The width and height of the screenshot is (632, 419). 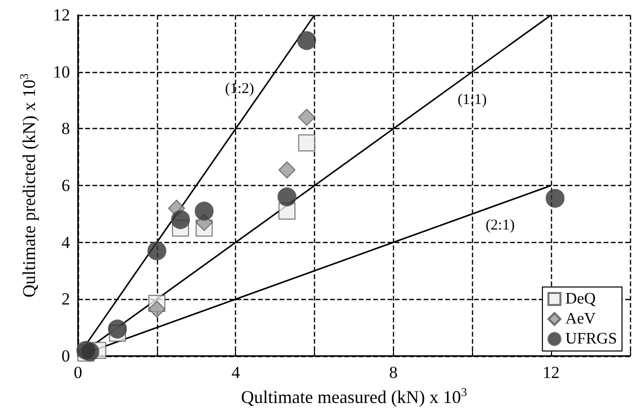 What do you see at coordinates (235, 372) in the screenshot?
I see `x-tick-label: 4` at bounding box center [235, 372].